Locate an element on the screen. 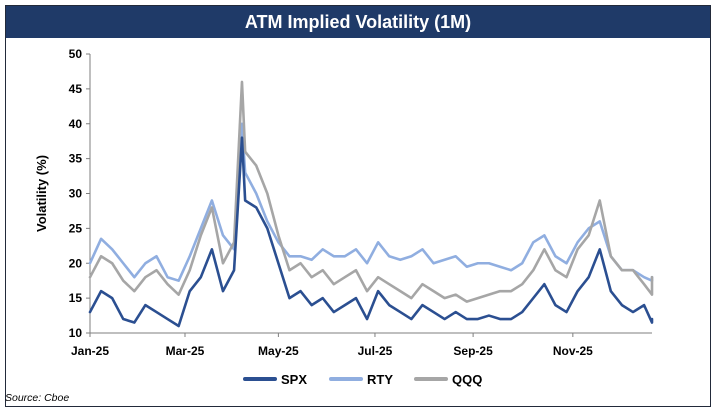  legend-label-spx: SPX is located at coordinates (294, 379).